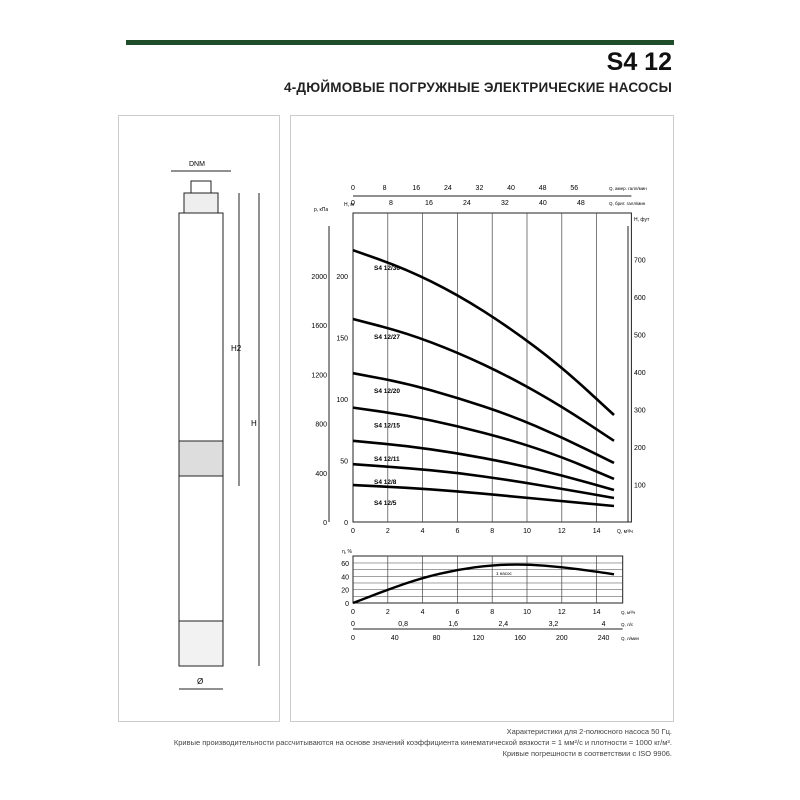 This screenshot has height=800, width=800. Describe the element at coordinates (416, 188) in the screenshot. I see `us-gpm-tick-label: 16` at that location.